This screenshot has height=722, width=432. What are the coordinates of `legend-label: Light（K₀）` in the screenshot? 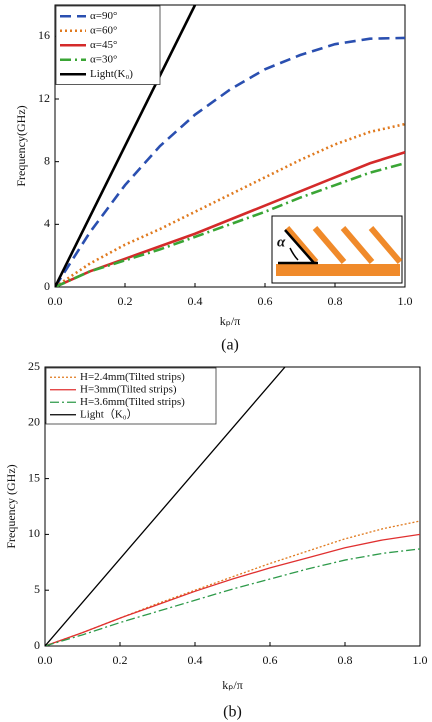 It's located at (109, 413).